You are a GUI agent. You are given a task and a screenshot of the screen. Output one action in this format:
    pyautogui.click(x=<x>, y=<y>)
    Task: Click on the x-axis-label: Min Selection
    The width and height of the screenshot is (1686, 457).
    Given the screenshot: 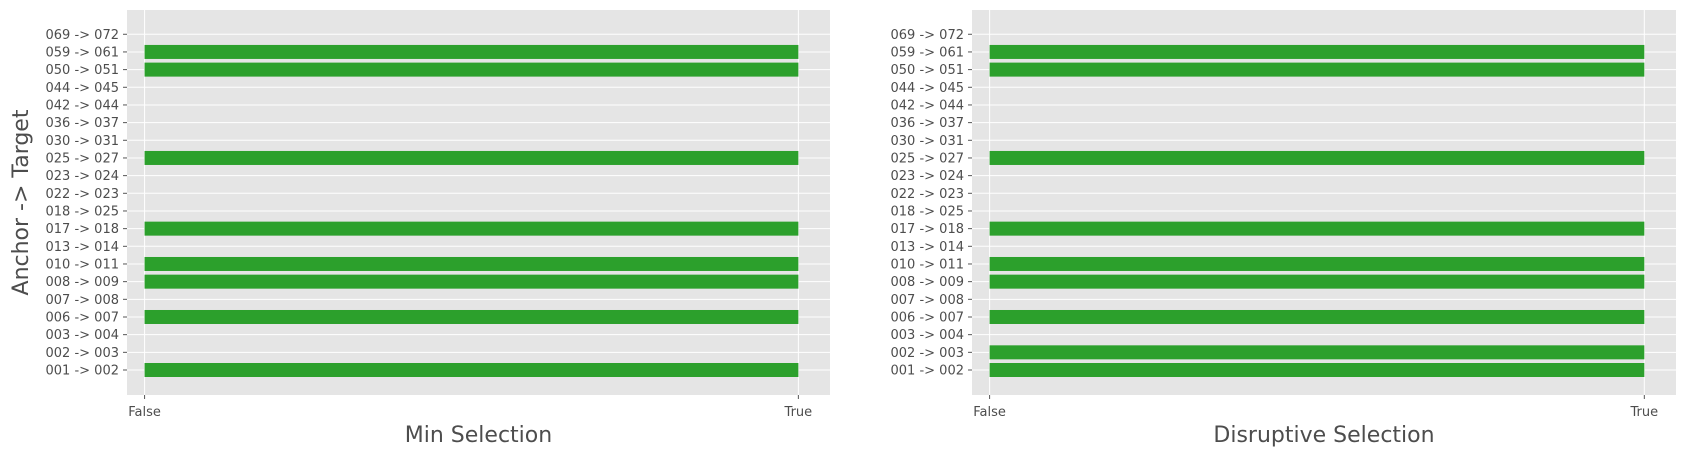 What is the action you would take?
    pyautogui.click(x=478, y=435)
    